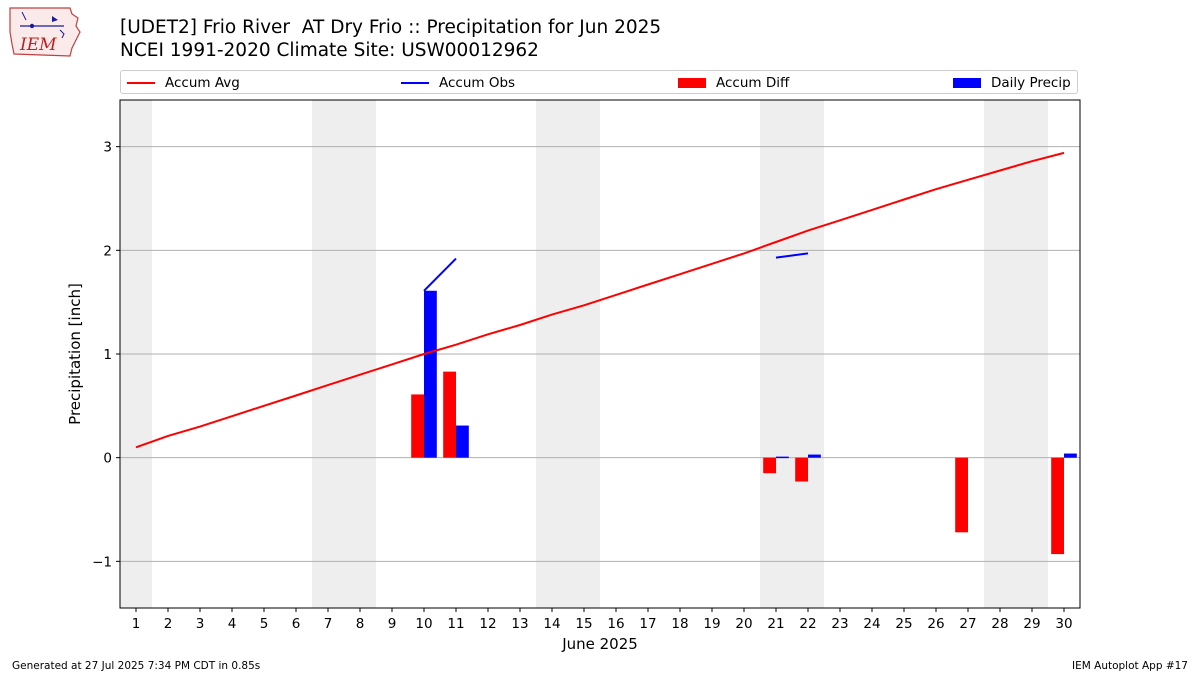 This screenshot has height=675, width=1200. What do you see at coordinates (692, 83) in the screenshot?
I see `legend-swatch-accum-diff` at bounding box center [692, 83].